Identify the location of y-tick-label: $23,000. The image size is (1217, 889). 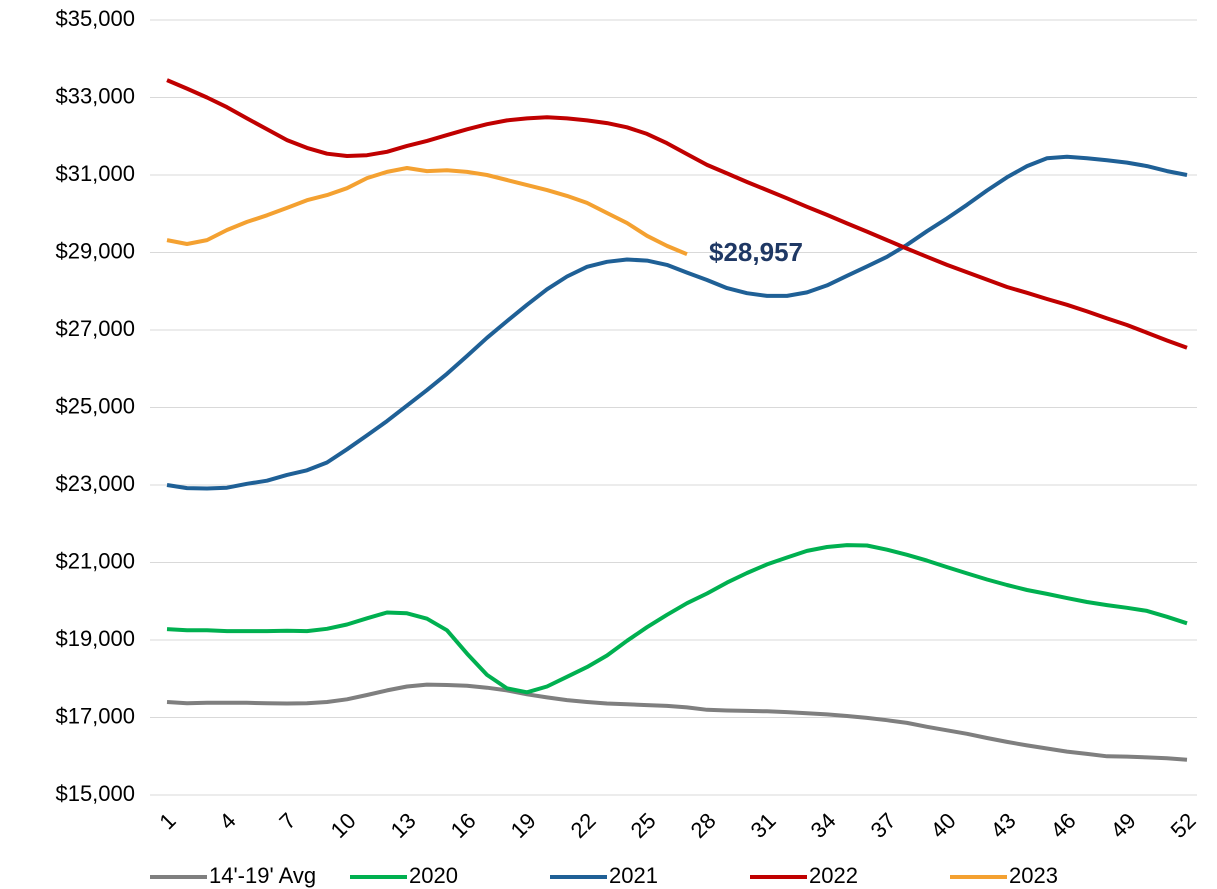
(95, 483).